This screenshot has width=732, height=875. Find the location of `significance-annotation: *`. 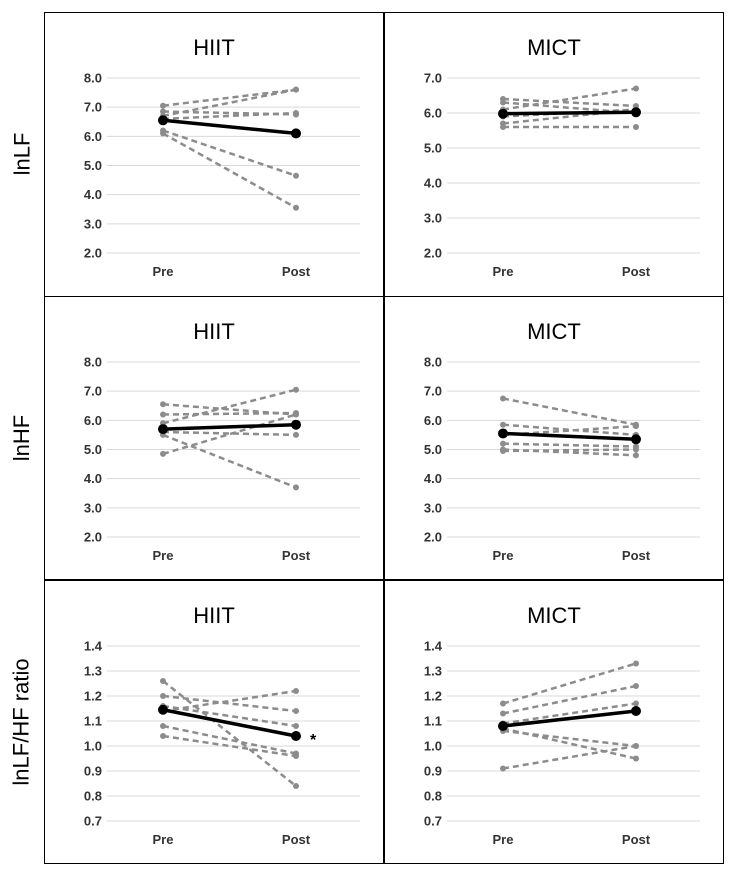

significance-annotation: * is located at coordinates (313, 740).